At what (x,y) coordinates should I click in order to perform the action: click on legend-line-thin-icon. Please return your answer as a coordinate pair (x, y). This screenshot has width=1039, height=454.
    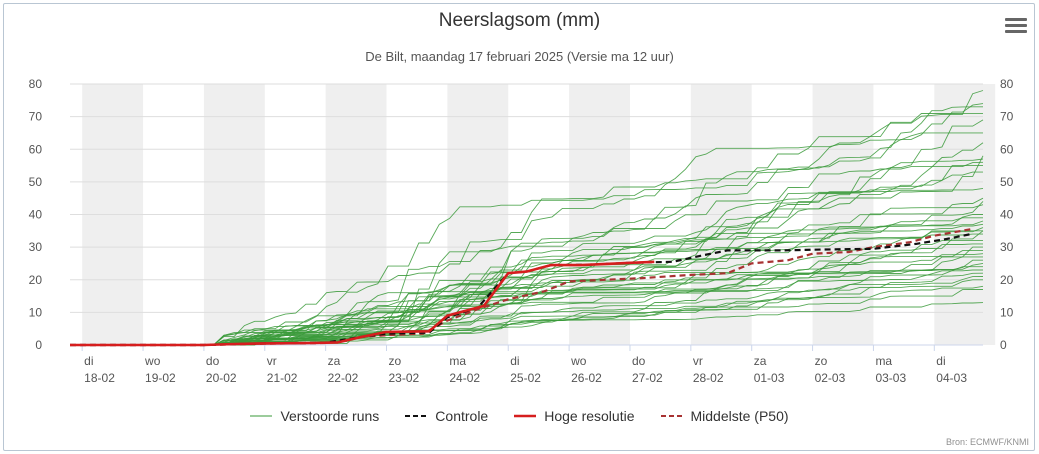
    Looking at the image, I should click on (261, 416).